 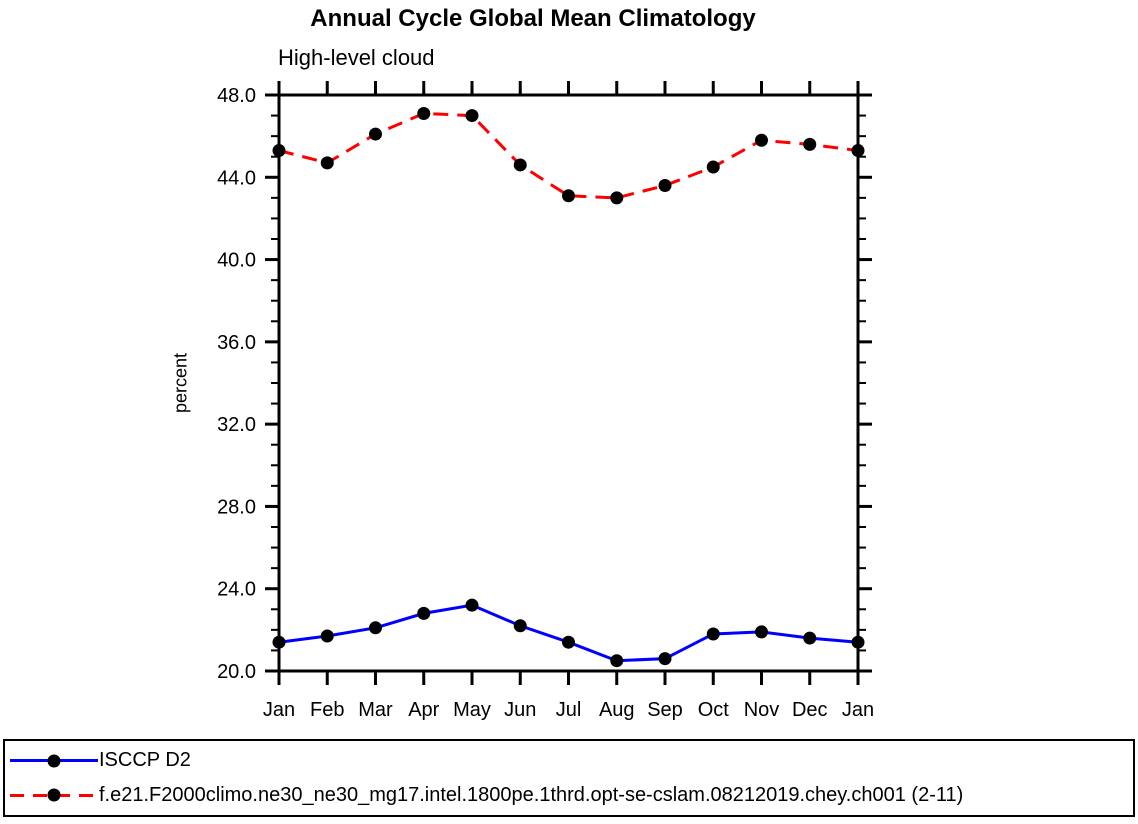 What do you see at coordinates (375, 710) in the screenshot?
I see `x-tick-label: Mar` at bounding box center [375, 710].